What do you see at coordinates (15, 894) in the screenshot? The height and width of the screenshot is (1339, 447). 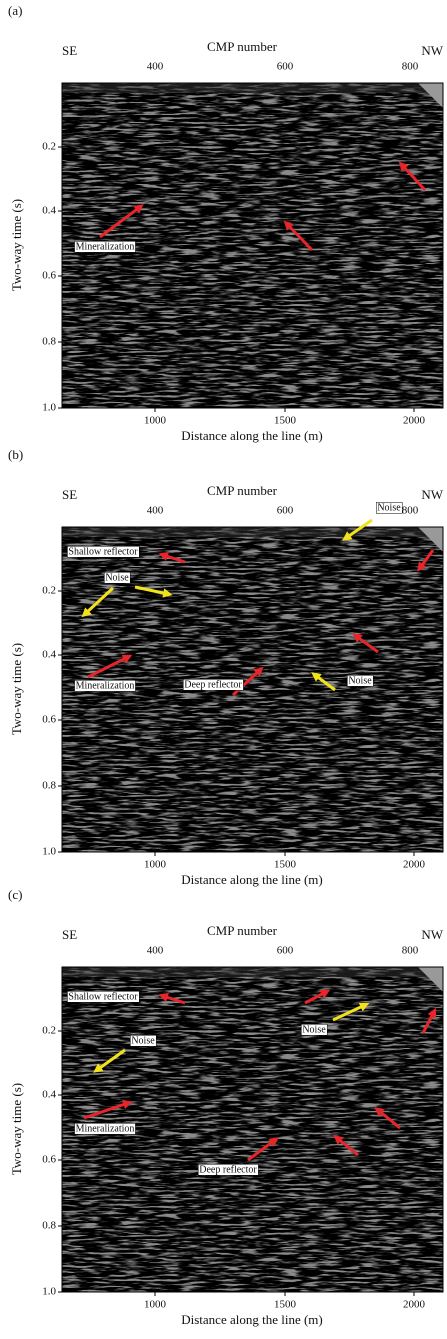 I see `panel-label: (c)` at bounding box center [15, 894].